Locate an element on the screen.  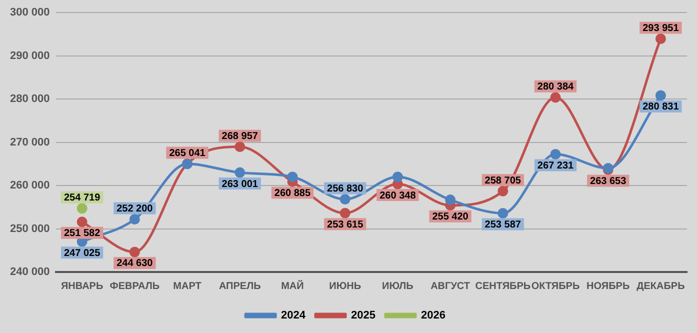
y-tick-label: 280 000 is located at coordinates (30, 99).